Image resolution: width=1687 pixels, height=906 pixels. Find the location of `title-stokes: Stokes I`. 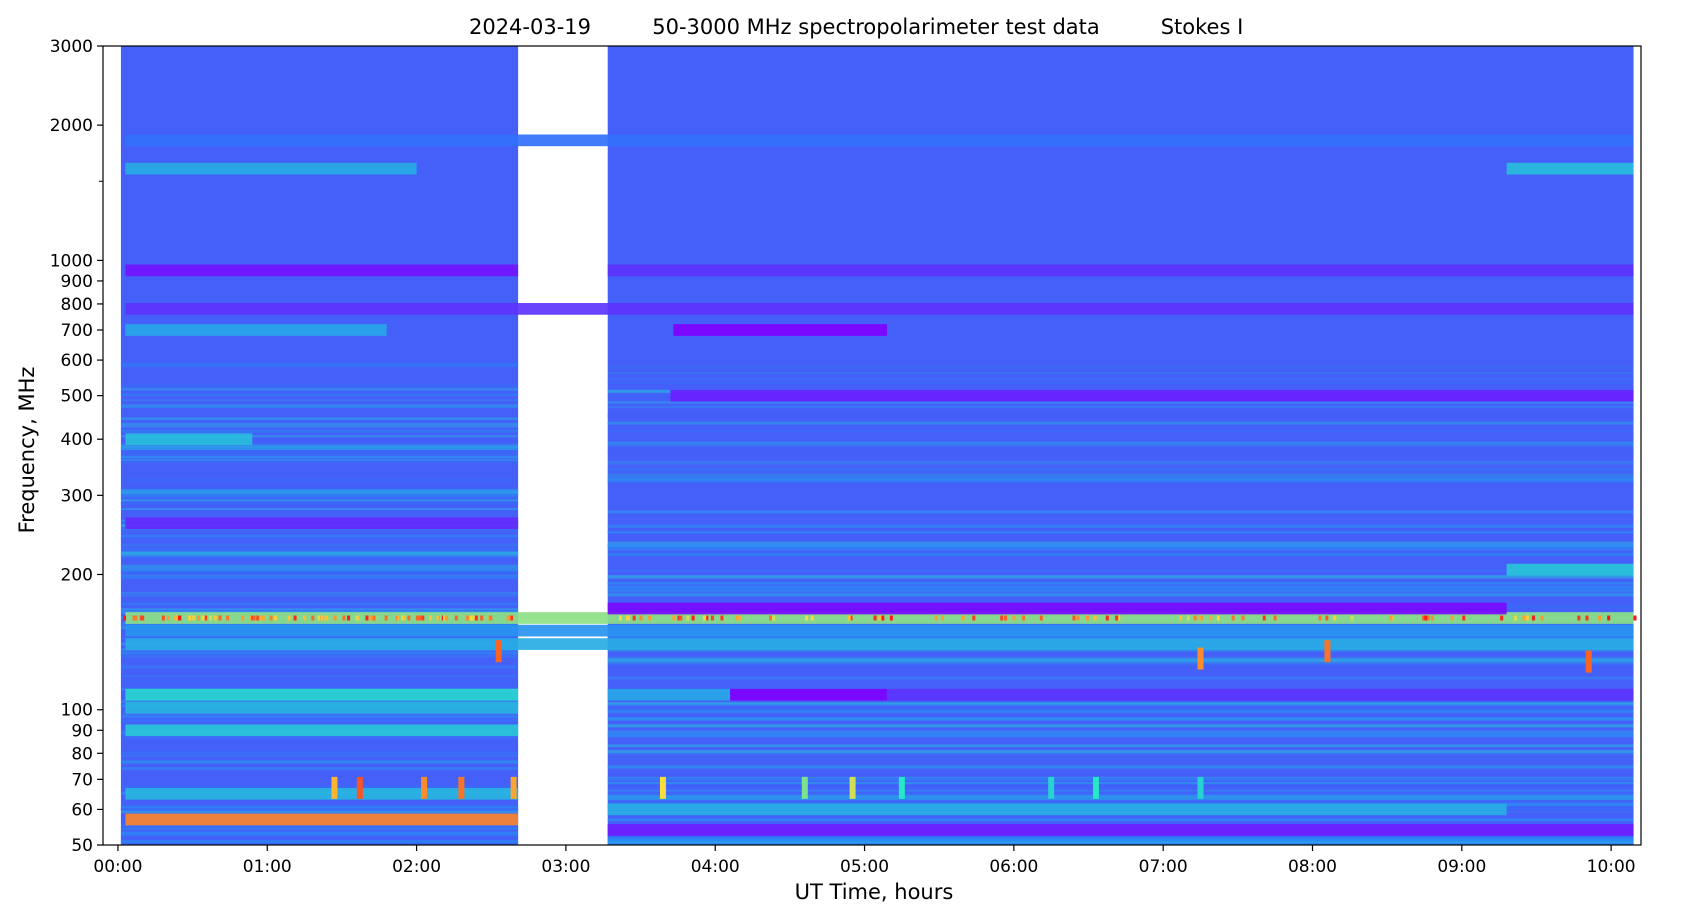

title-stokes: Stokes I is located at coordinates (1202, 27).